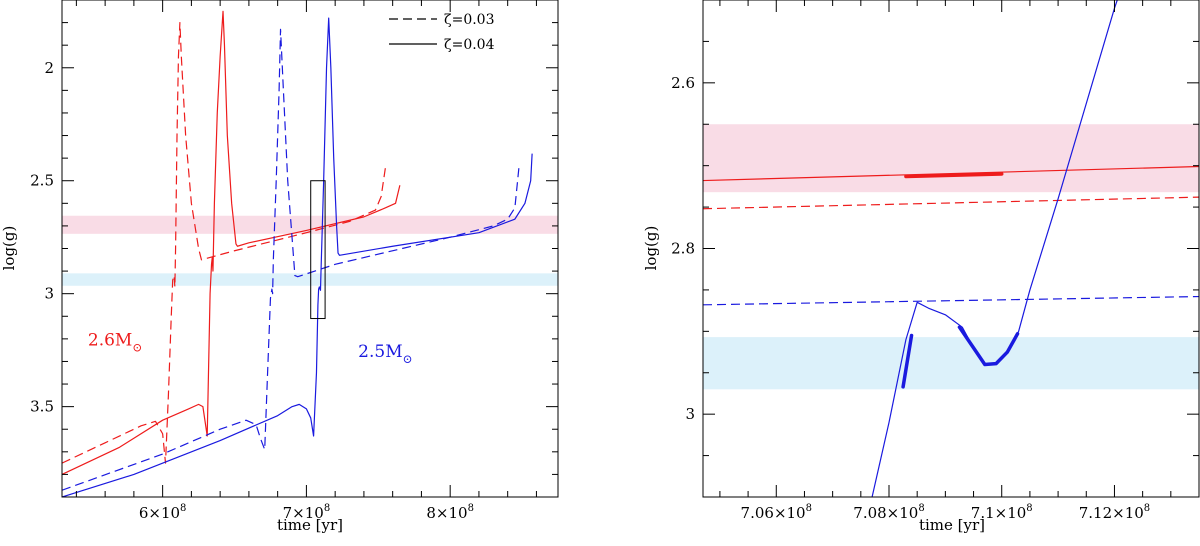 This screenshot has width=1200, height=546. I want to click on right-series-2-line, so click(951, 300).